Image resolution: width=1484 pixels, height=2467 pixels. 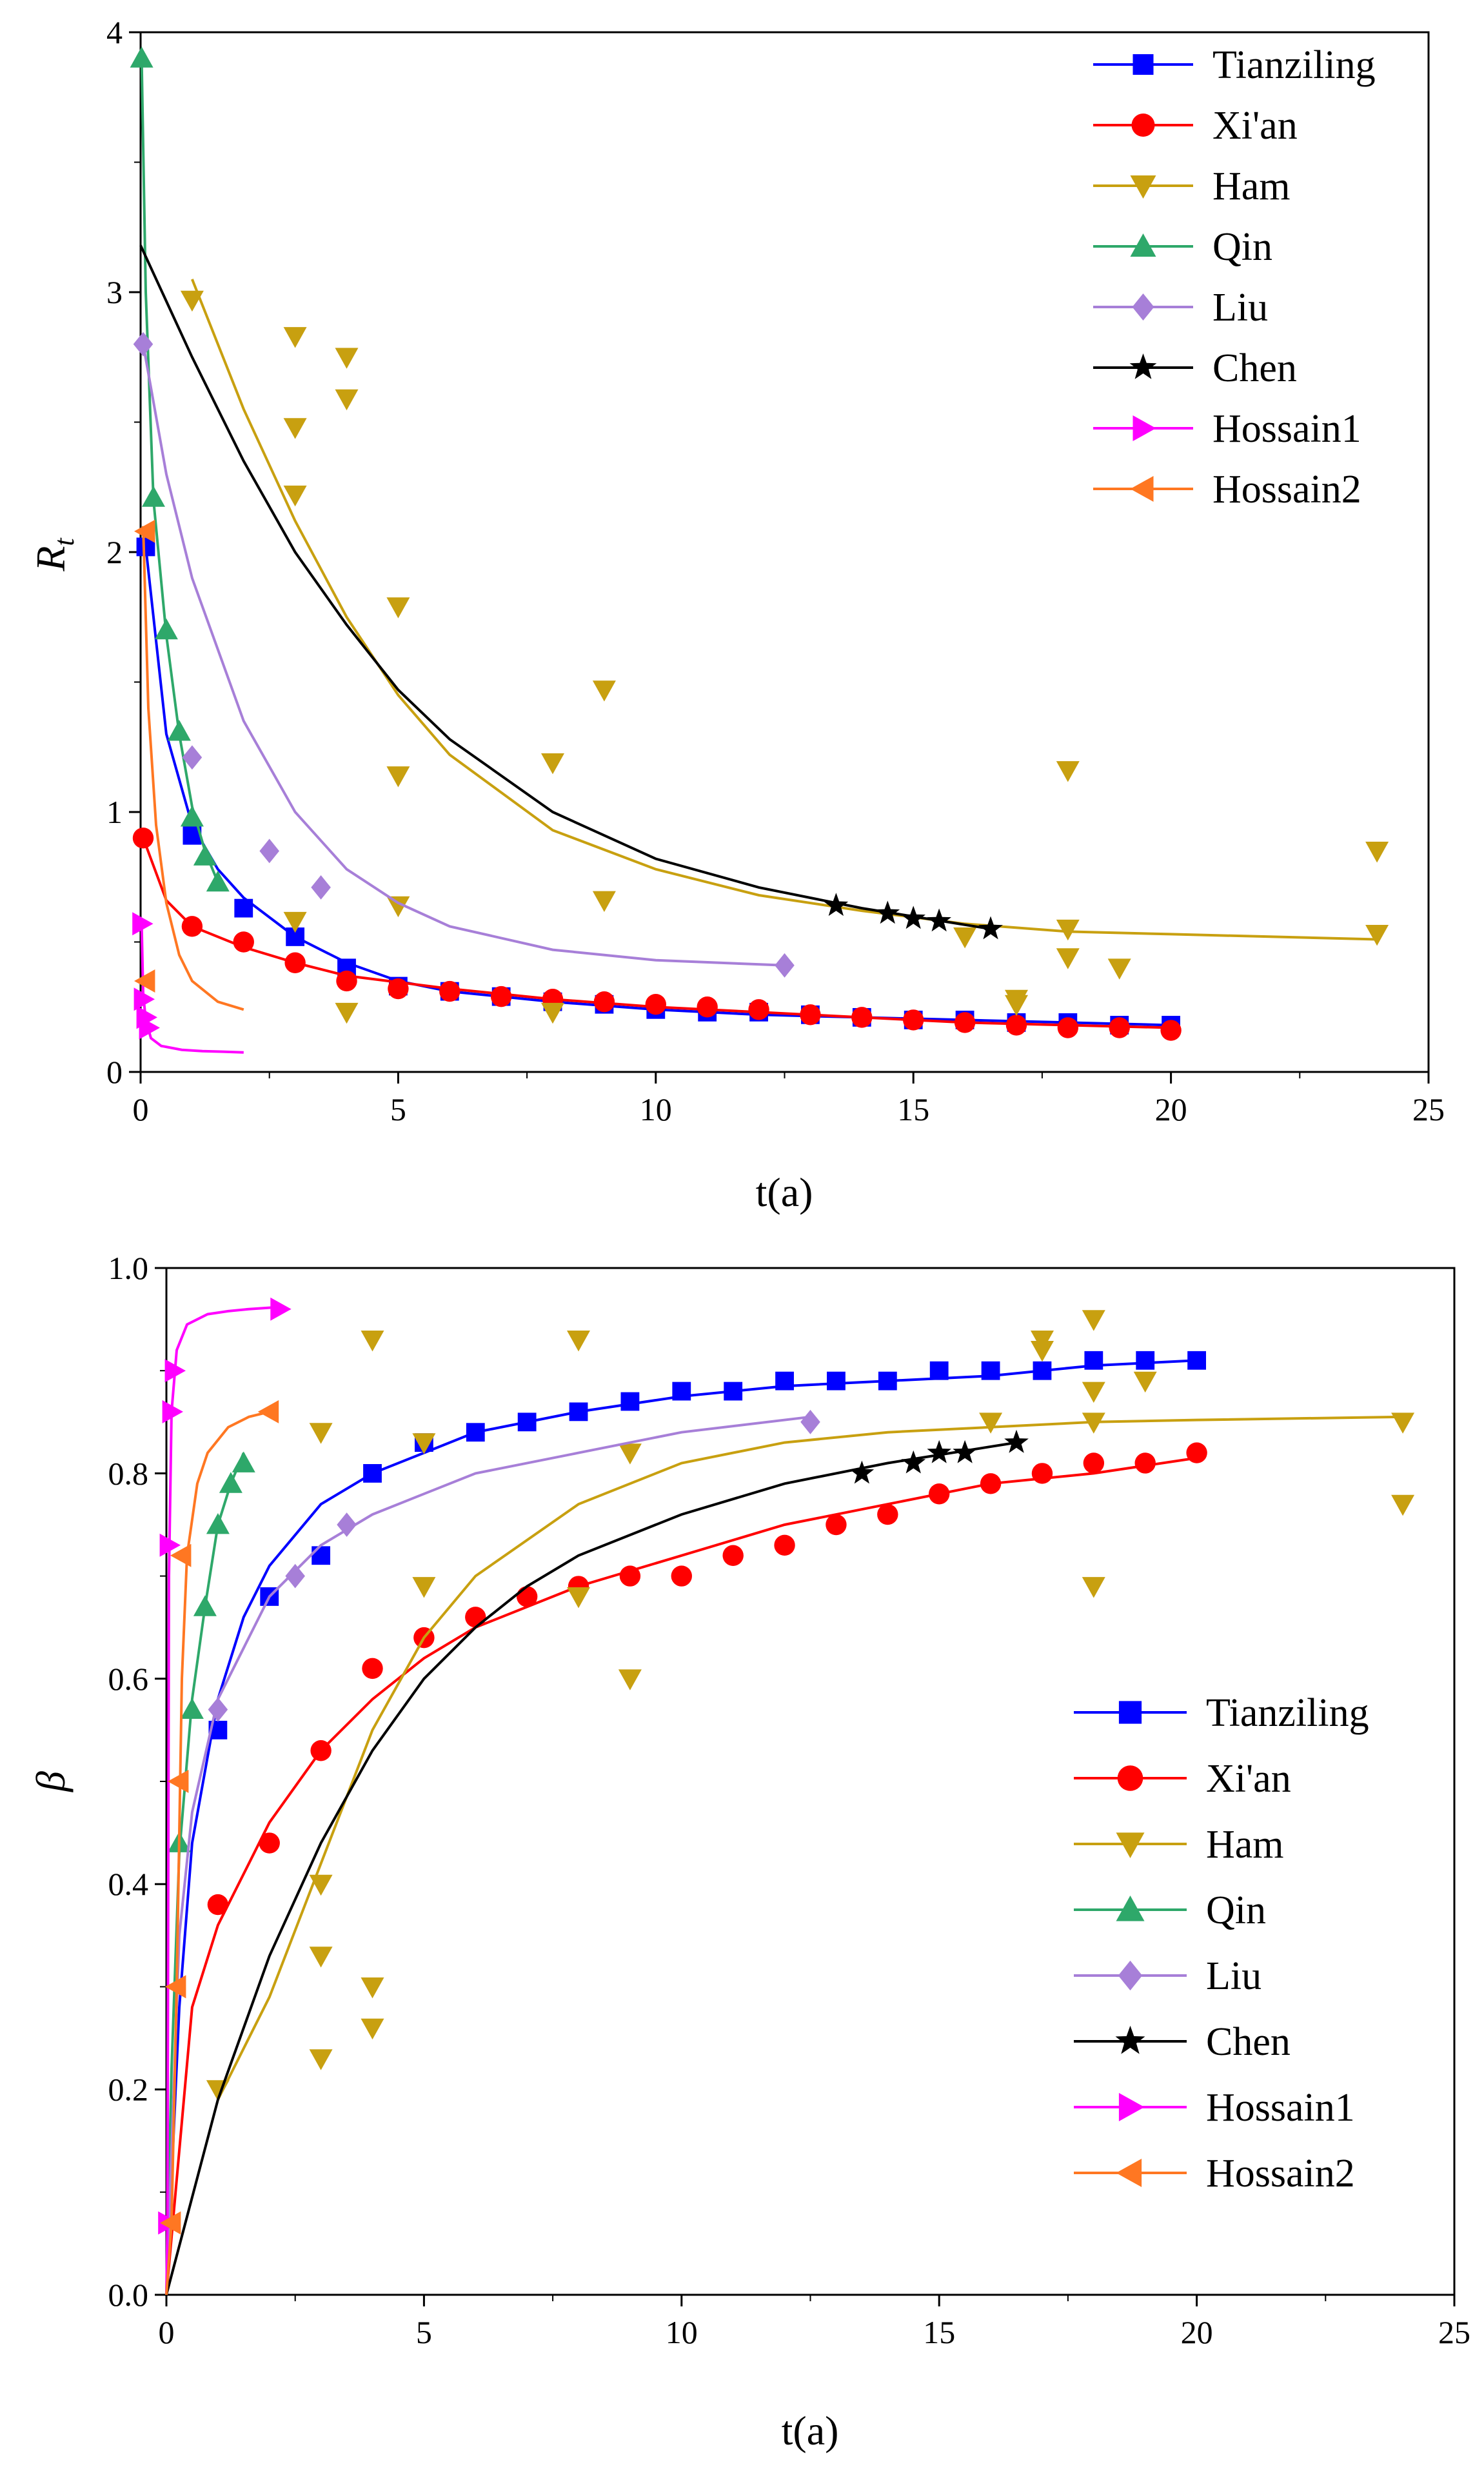 I want to click on top-legend-item-chen: Chen, so click(x=1195, y=368).